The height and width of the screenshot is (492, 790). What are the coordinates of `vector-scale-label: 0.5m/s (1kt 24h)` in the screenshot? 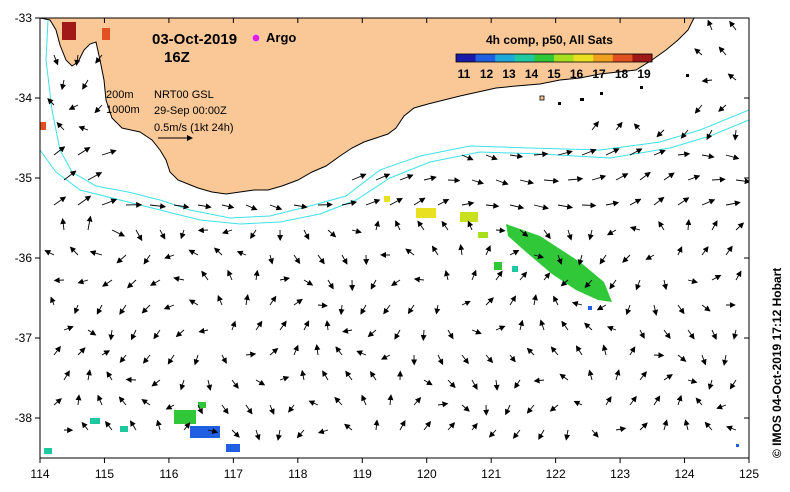 It's located at (193, 128).